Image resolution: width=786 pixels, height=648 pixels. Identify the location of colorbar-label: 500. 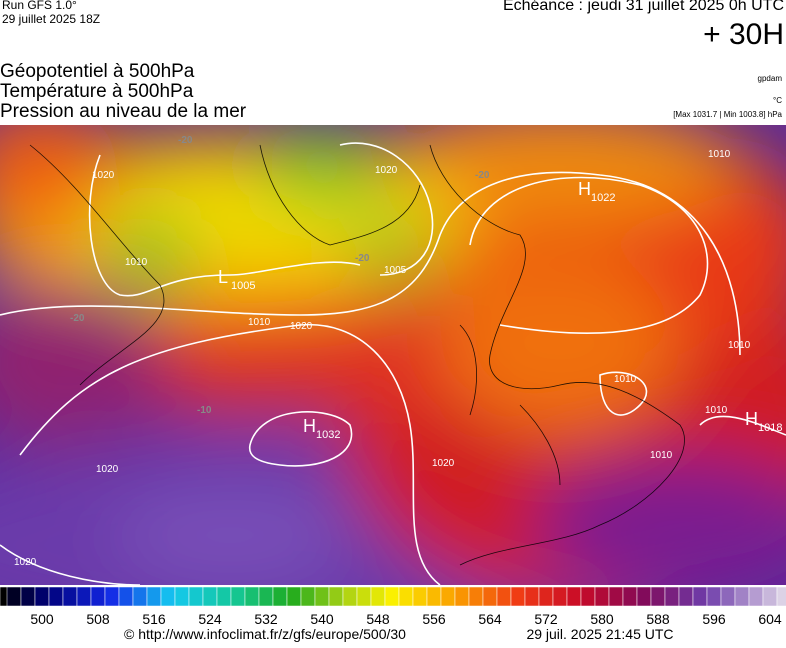
(42, 619).